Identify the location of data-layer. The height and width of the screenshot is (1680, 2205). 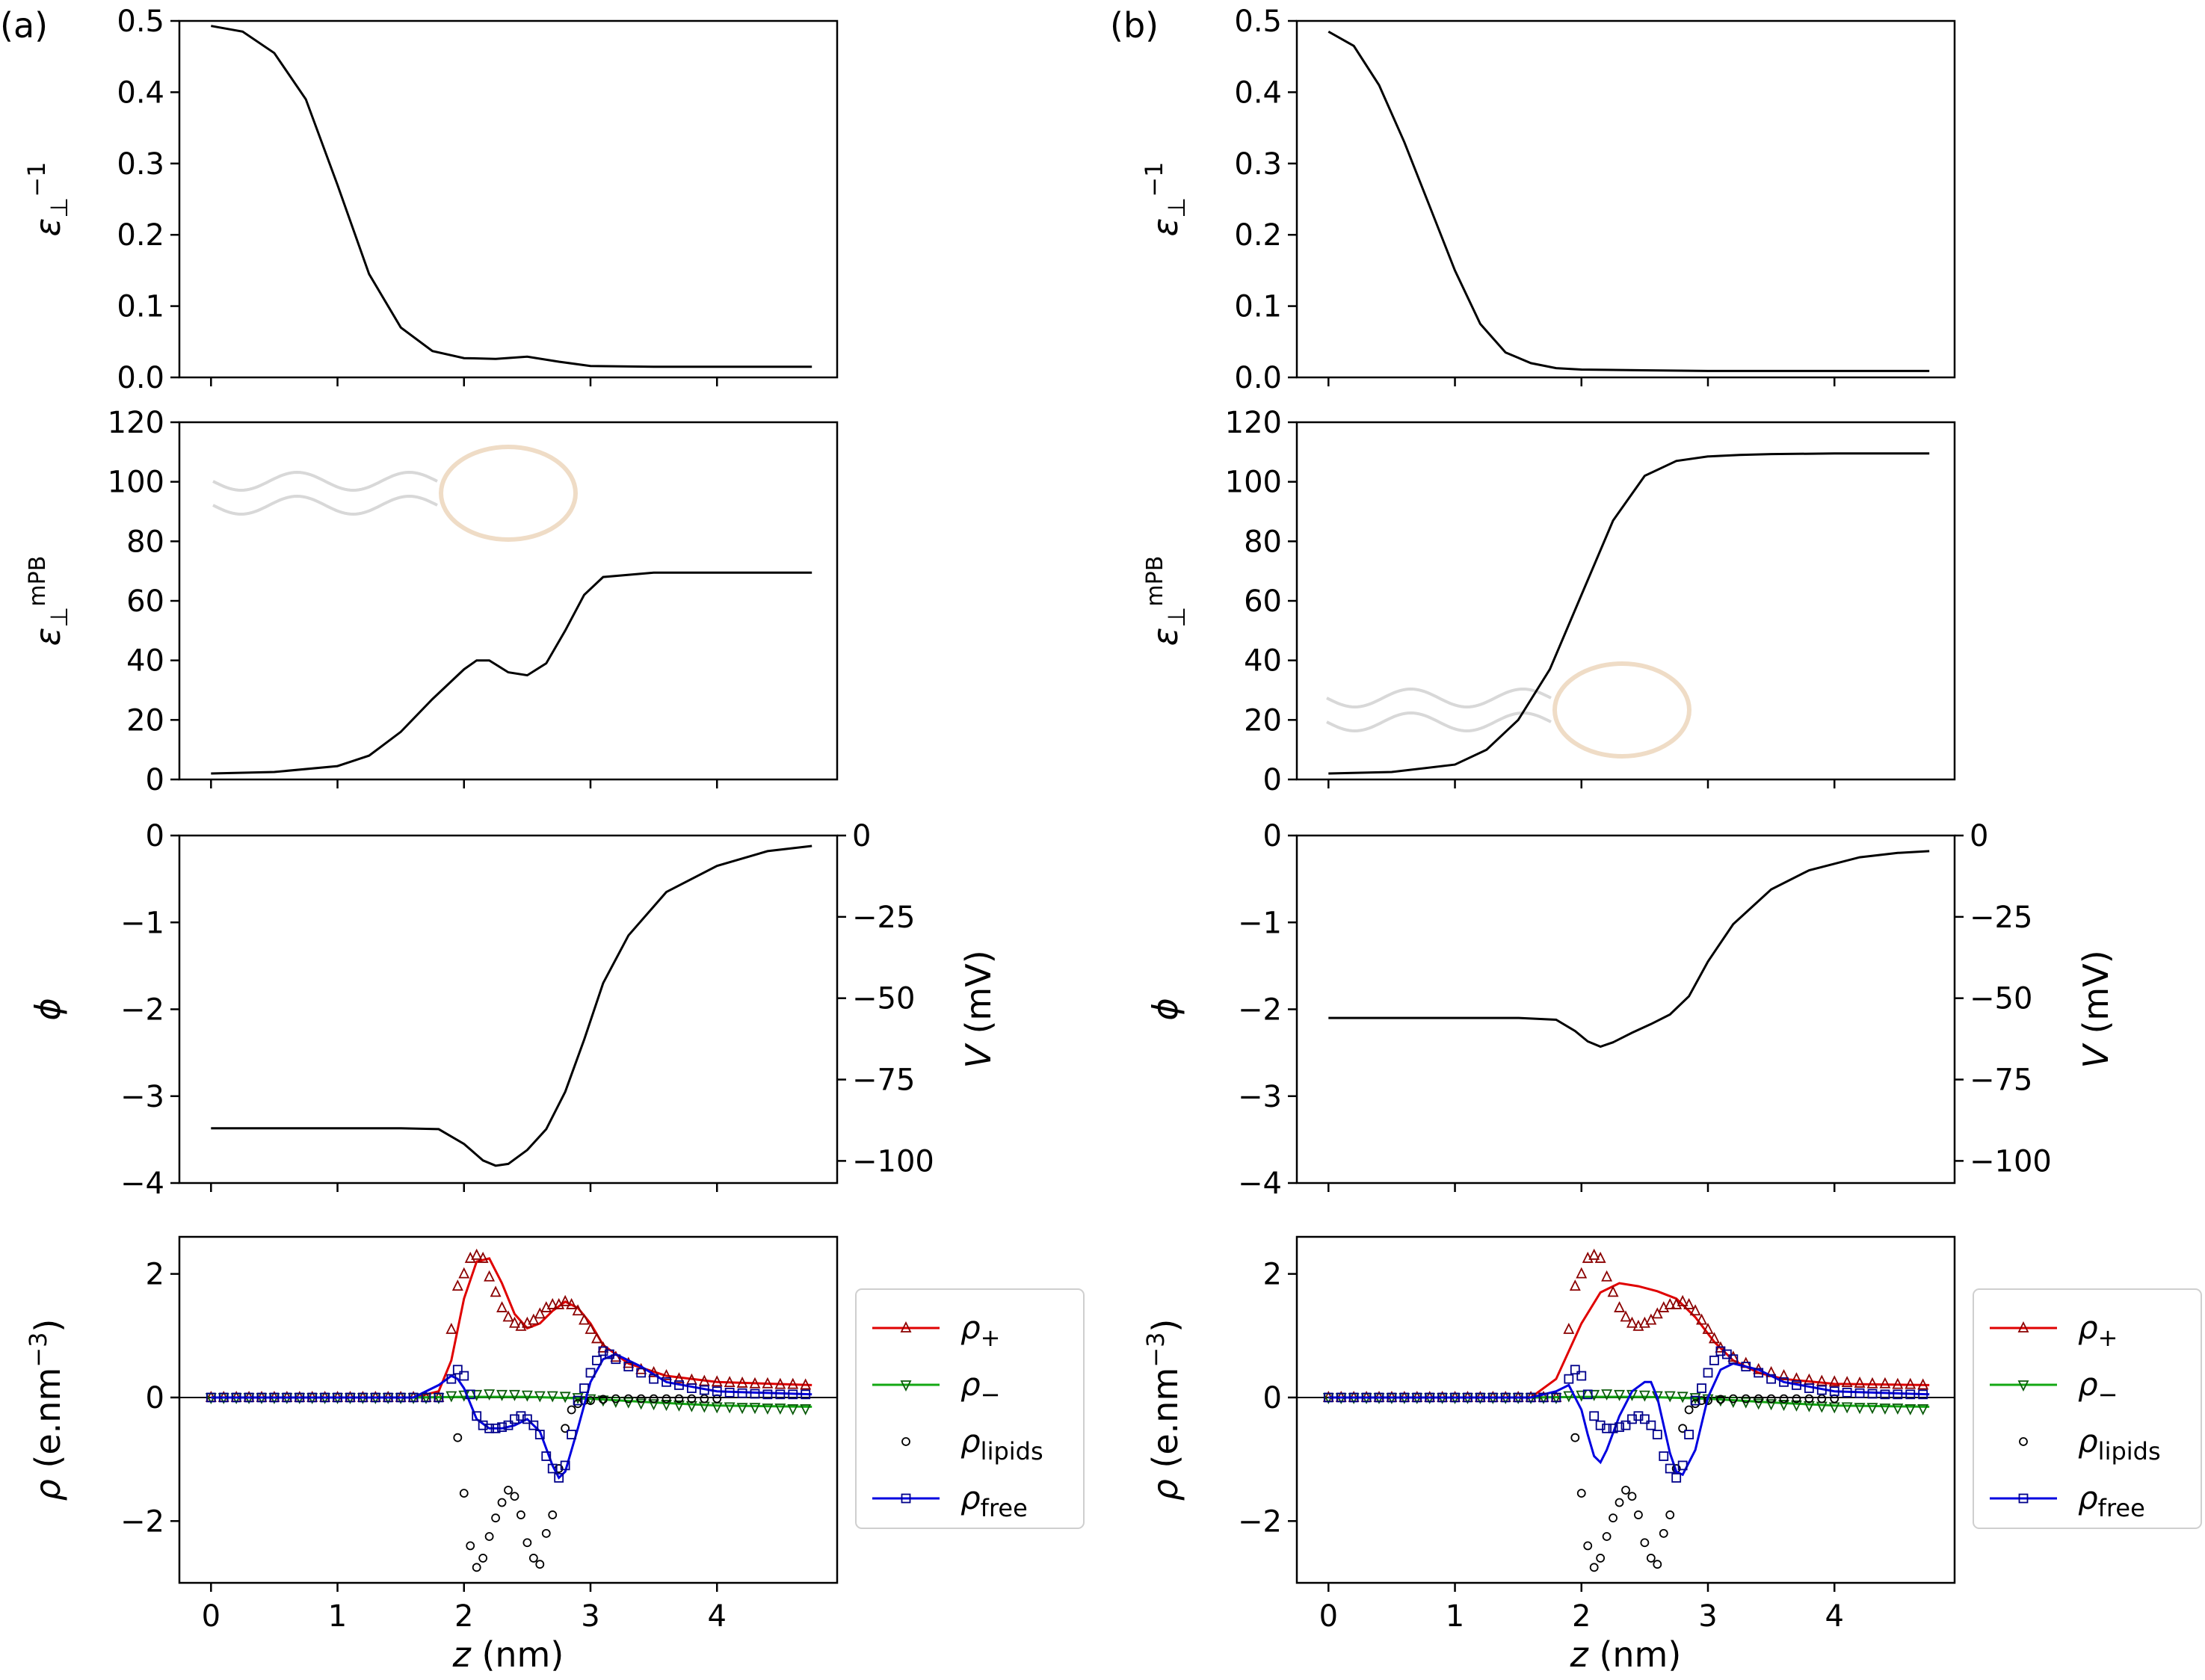
(511, 196).